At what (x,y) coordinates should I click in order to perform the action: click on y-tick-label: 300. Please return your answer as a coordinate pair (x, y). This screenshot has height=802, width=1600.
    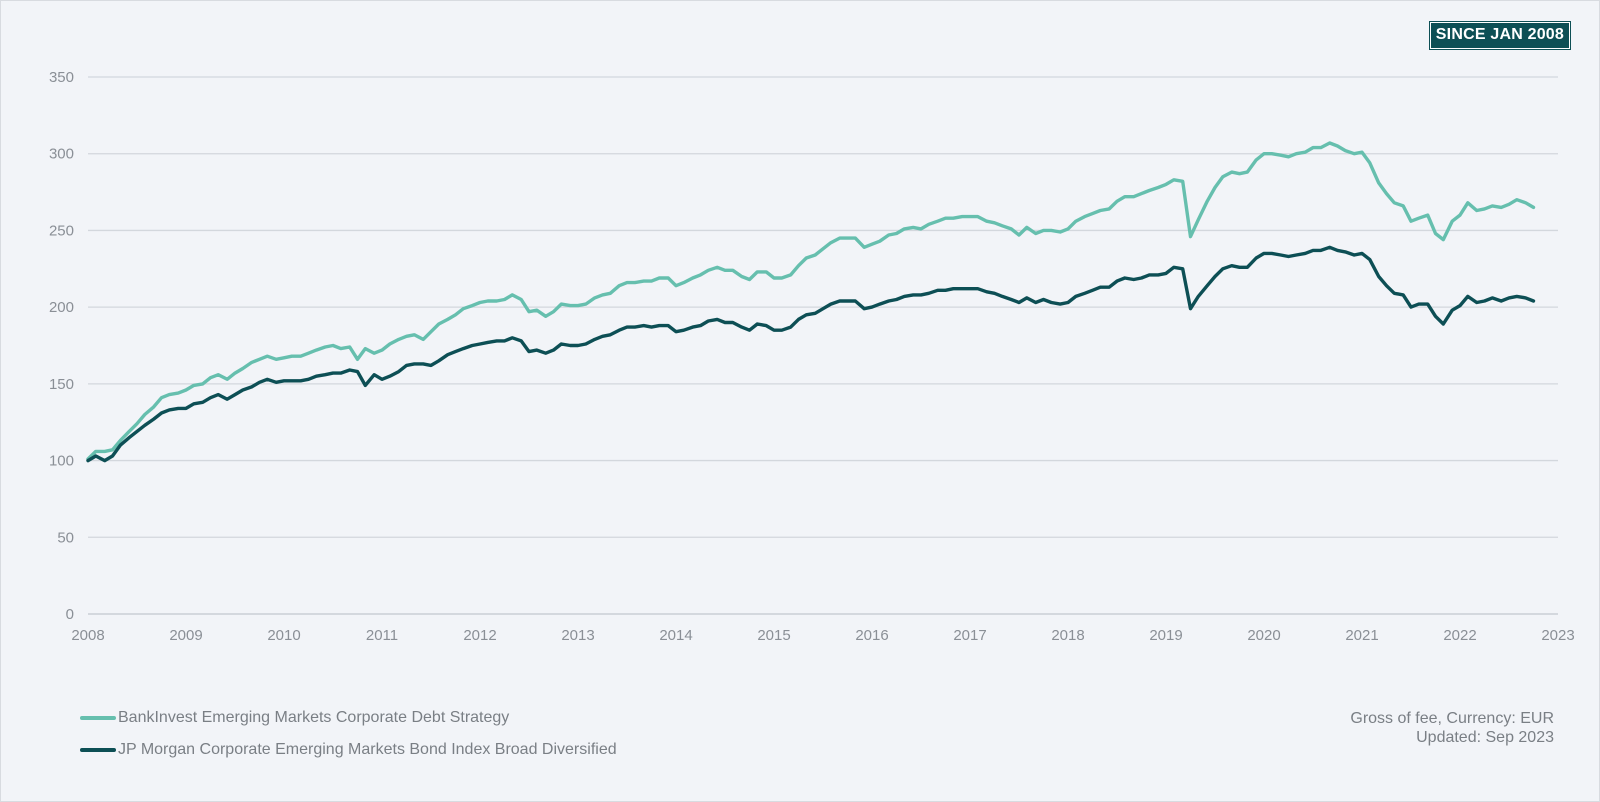
    Looking at the image, I should click on (61, 154).